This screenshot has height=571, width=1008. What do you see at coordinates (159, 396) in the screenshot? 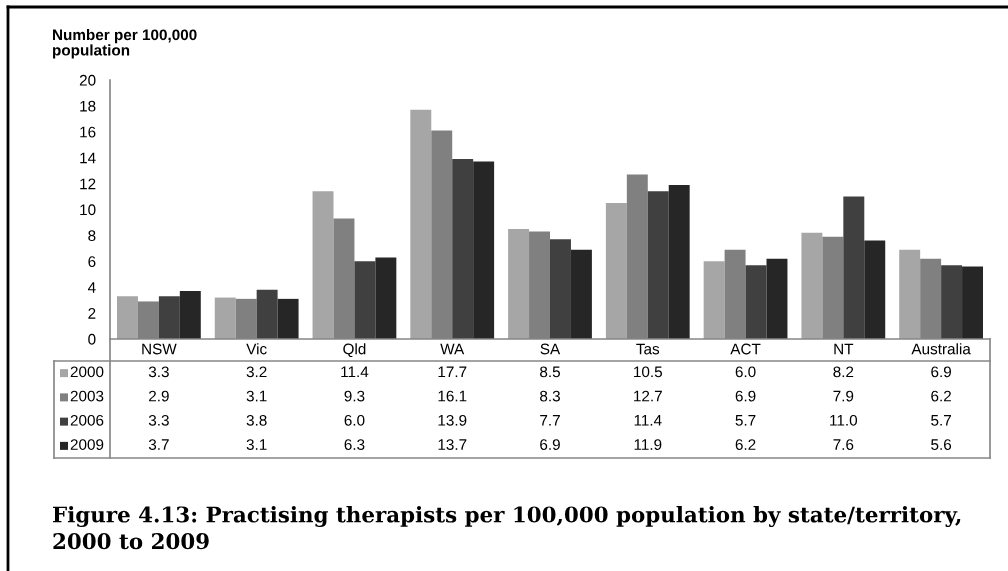
I see `data-label: 2.9` at bounding box center [159, 396].